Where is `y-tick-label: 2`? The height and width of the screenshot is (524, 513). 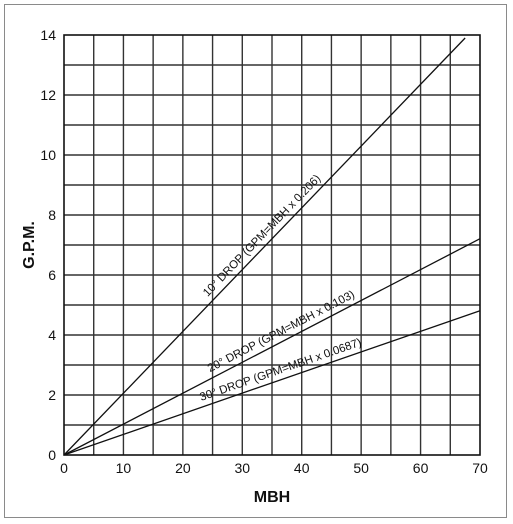 y-tick-label: 2 is located at coordinates (52, 395).